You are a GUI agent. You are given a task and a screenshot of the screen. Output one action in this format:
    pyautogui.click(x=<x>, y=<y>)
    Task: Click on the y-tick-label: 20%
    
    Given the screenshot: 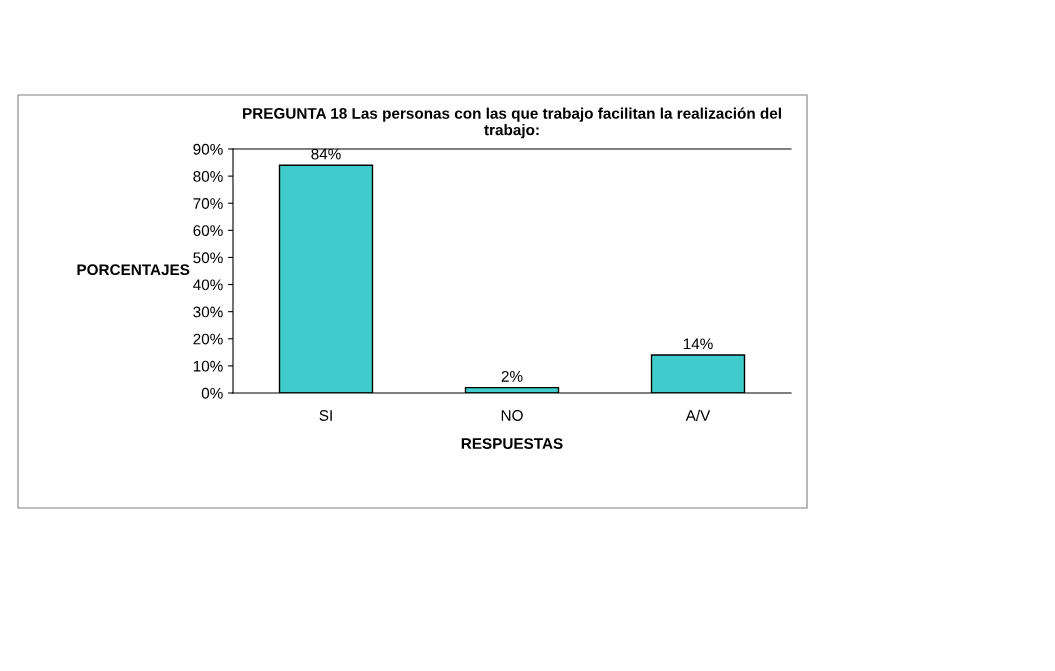 What is the action you would take?
    pyautogui.click(x=208, y=339)
    